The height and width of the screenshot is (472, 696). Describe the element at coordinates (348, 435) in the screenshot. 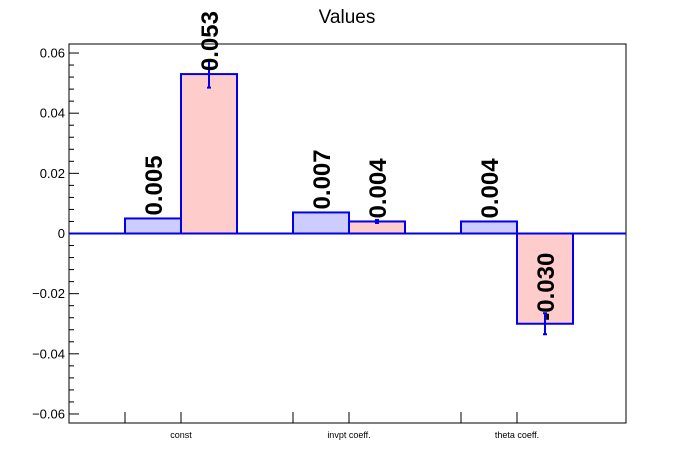

I see `category-label: invpt coeff.` at that location.